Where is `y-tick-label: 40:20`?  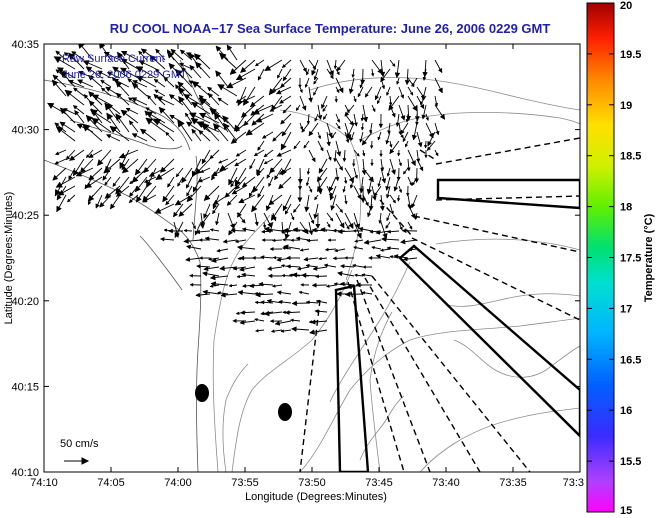 y-tick-label: 40:20 is located at coordinates (25, 302).